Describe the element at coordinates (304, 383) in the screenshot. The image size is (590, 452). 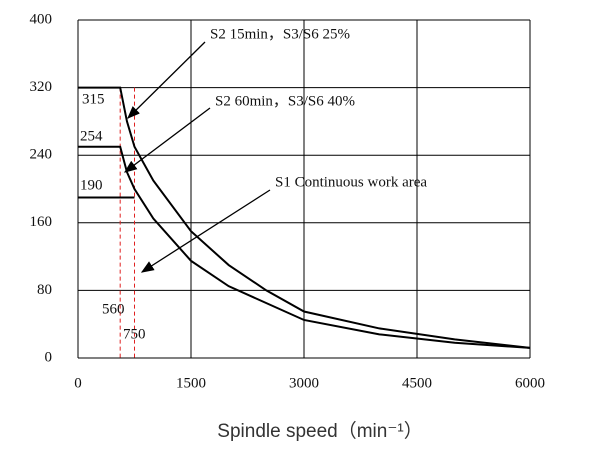
I see `x-tick-label: 3000` at that location.